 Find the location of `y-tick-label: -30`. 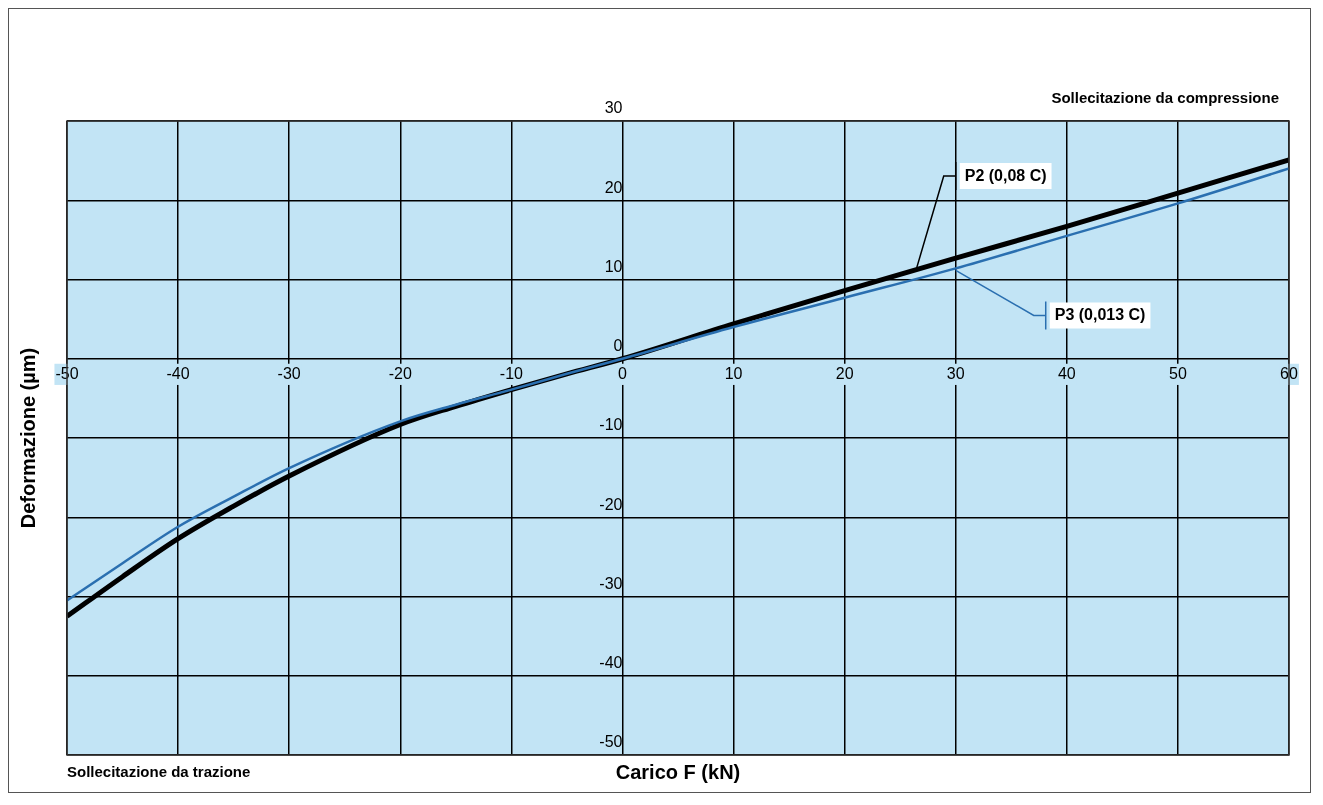

y-tick-label: -30 is located at coordinates (611, 583).